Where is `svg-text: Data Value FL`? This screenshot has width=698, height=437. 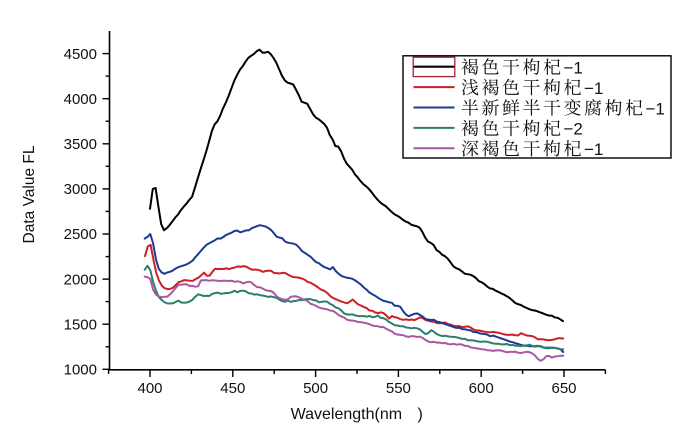 svg-text: Data Value FL is located at coordinates (29, 194).